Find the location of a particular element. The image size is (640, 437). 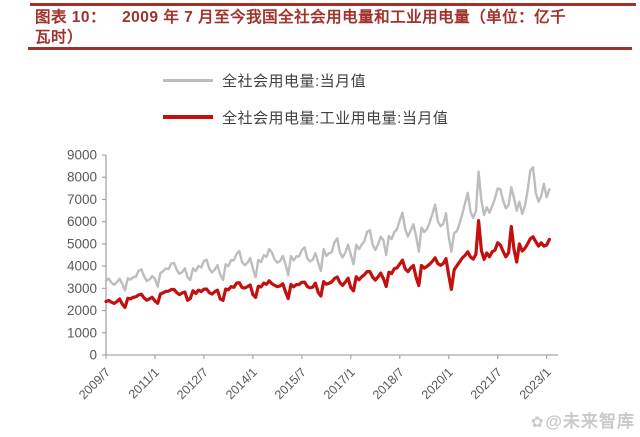

legend-line-industrial-icon is located at coordinates (188, 117).